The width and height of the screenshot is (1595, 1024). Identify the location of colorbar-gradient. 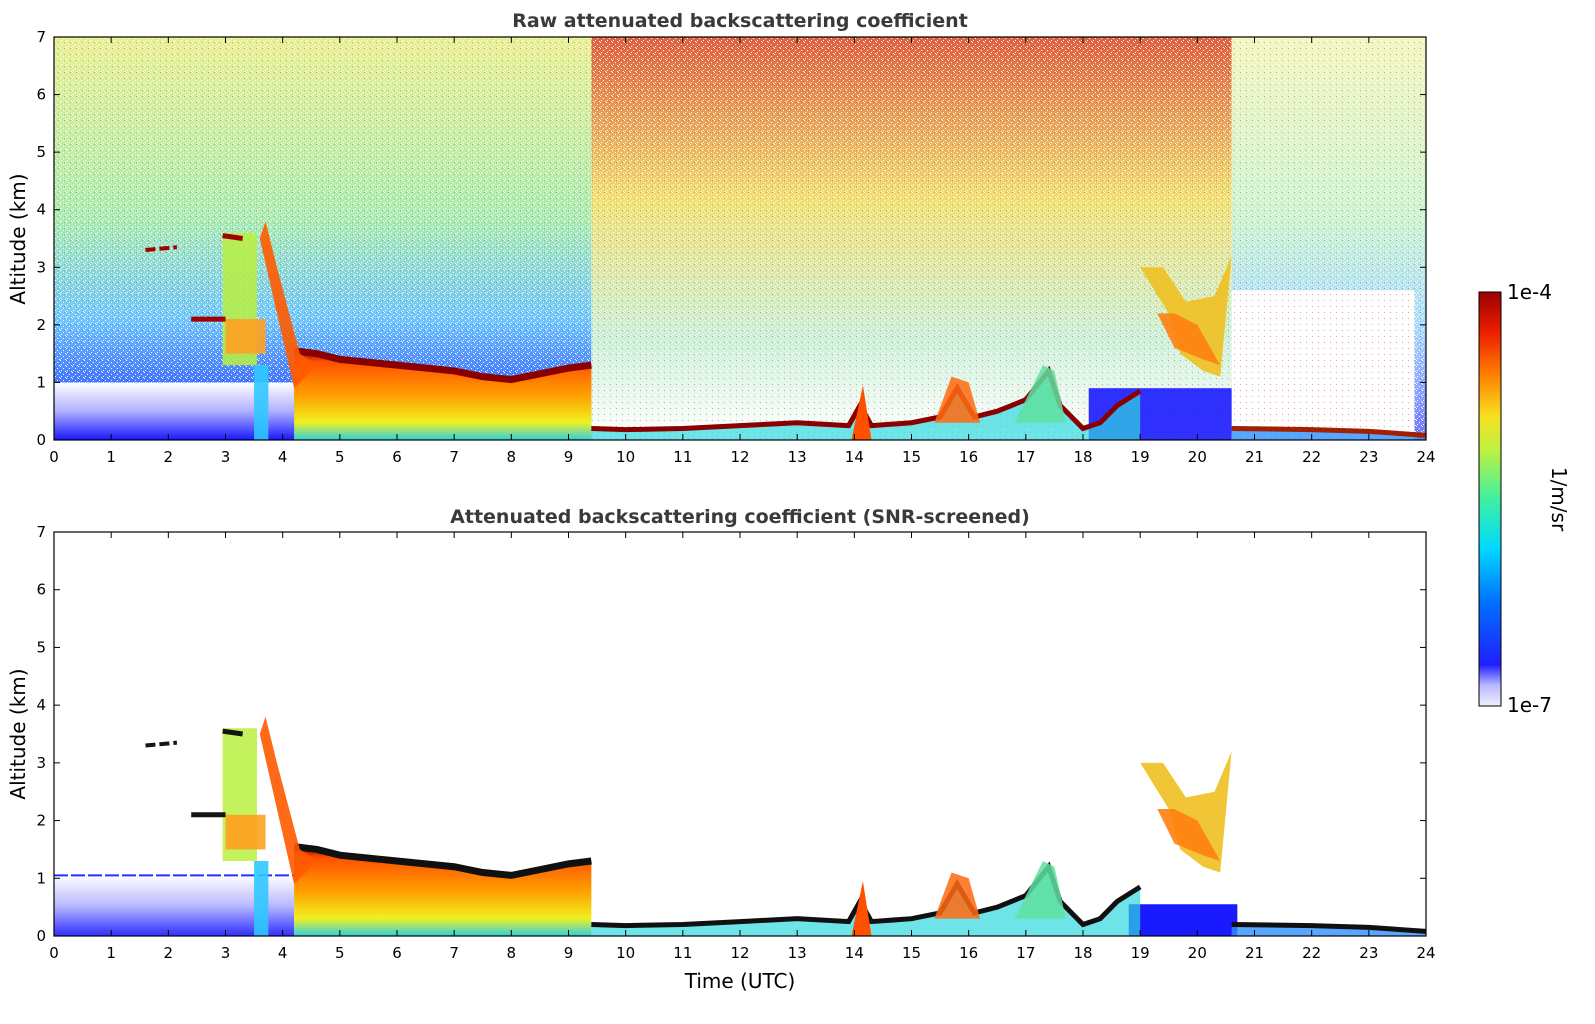
(1490, 499).